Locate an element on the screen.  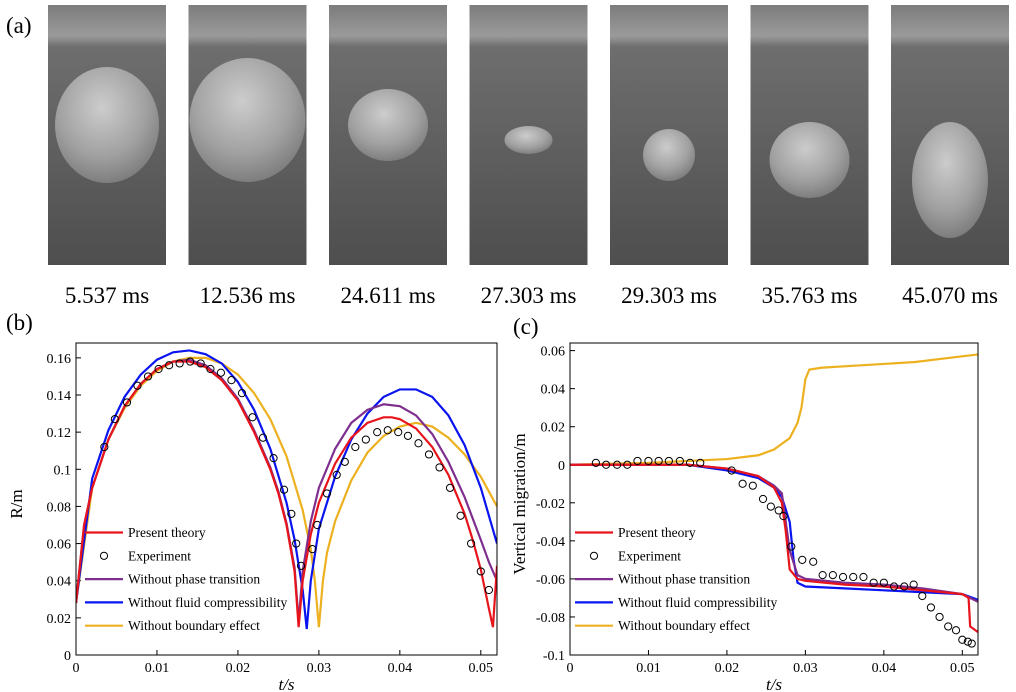
frame-time: 12.536 ms is located at coordinates (248, 295).